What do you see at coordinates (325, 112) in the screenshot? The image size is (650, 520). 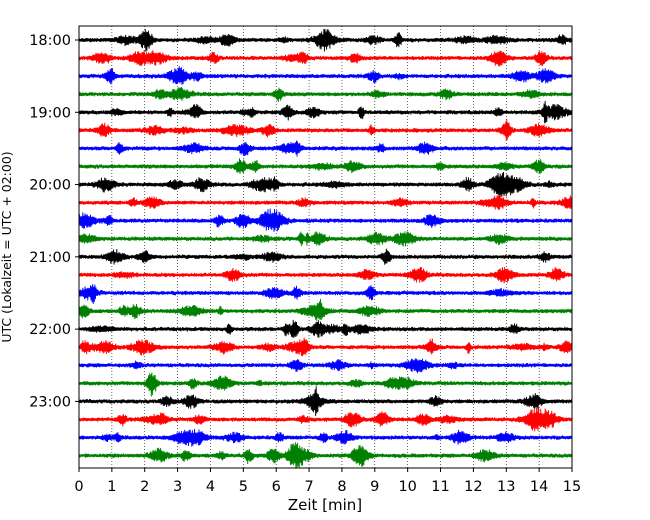 I see `trace-1900` at bounding box center [325, 112].